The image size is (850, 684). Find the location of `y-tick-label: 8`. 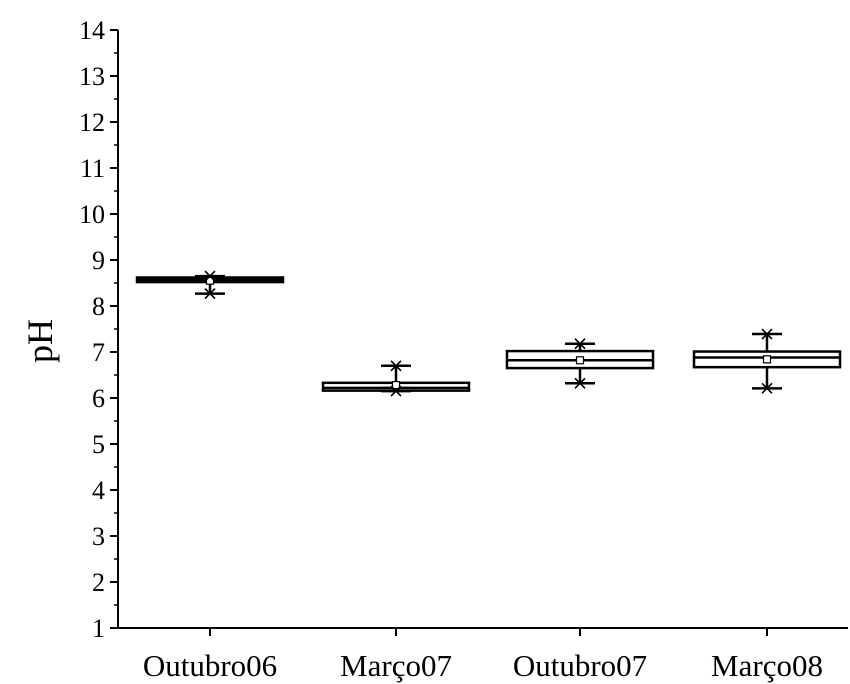

y-tick-label: 8 is located at coordinates (98, 306).